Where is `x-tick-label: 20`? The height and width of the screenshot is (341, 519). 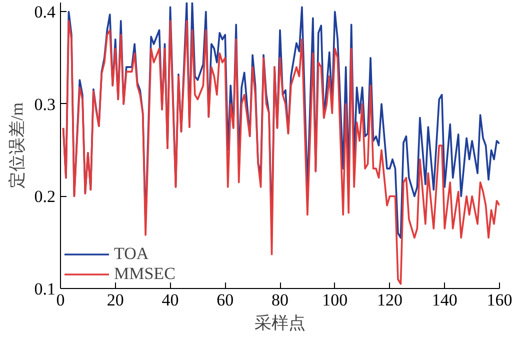 x-tick-label: 20 is located at coordinates (115, 300).